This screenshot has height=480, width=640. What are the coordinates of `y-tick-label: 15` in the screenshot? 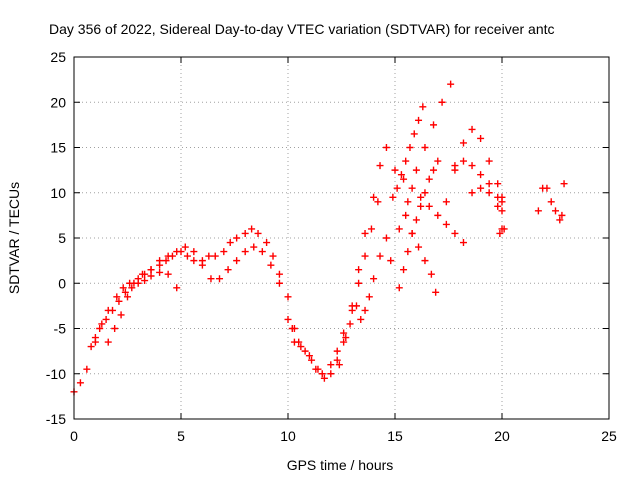 It's located at (58, 148).